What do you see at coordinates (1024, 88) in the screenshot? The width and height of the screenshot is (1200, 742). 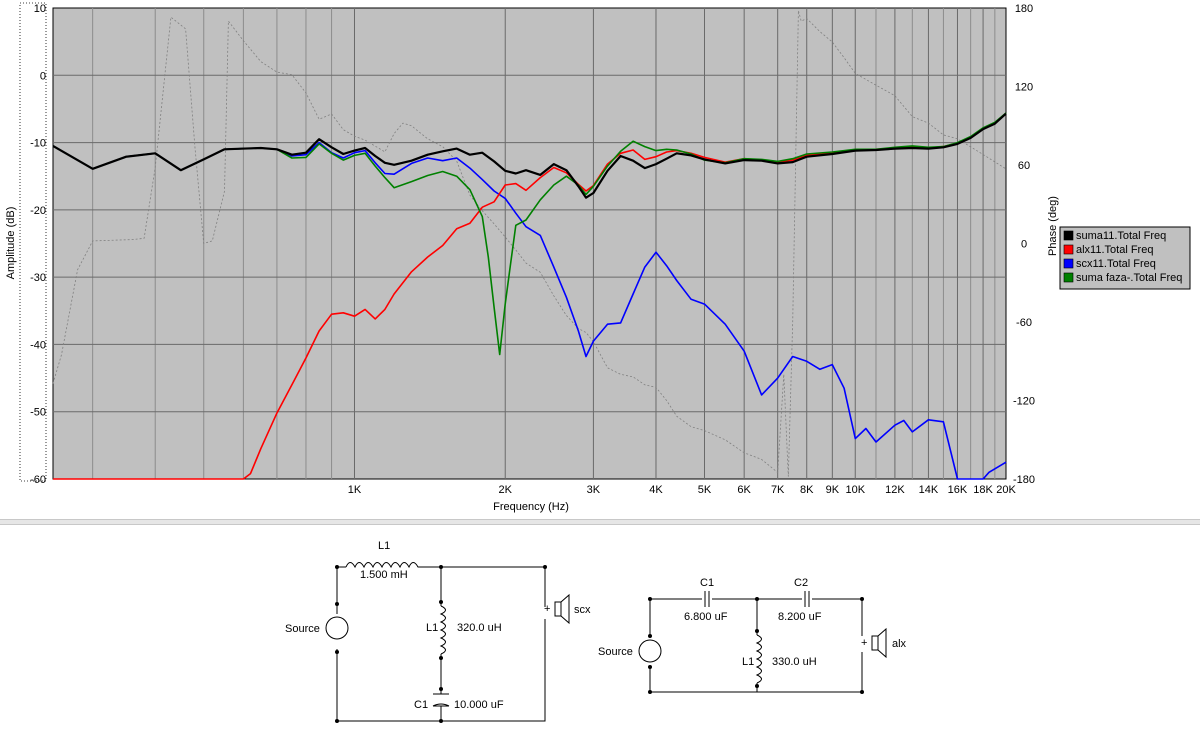 I see `y2-tick-label: 120` at bounding box center [1024, 88].